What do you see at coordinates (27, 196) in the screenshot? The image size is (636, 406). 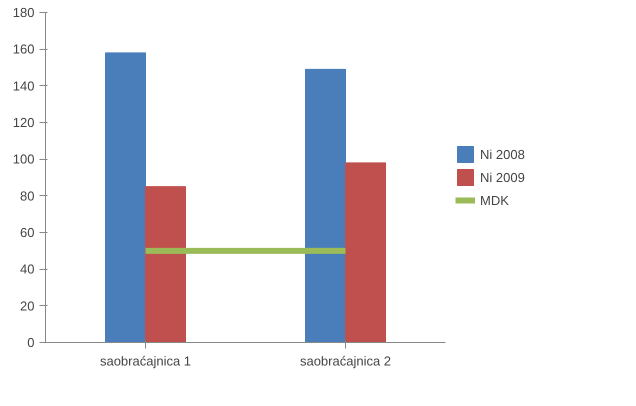 I see `y-tick-label: 80` at bounding box center [27, 196].